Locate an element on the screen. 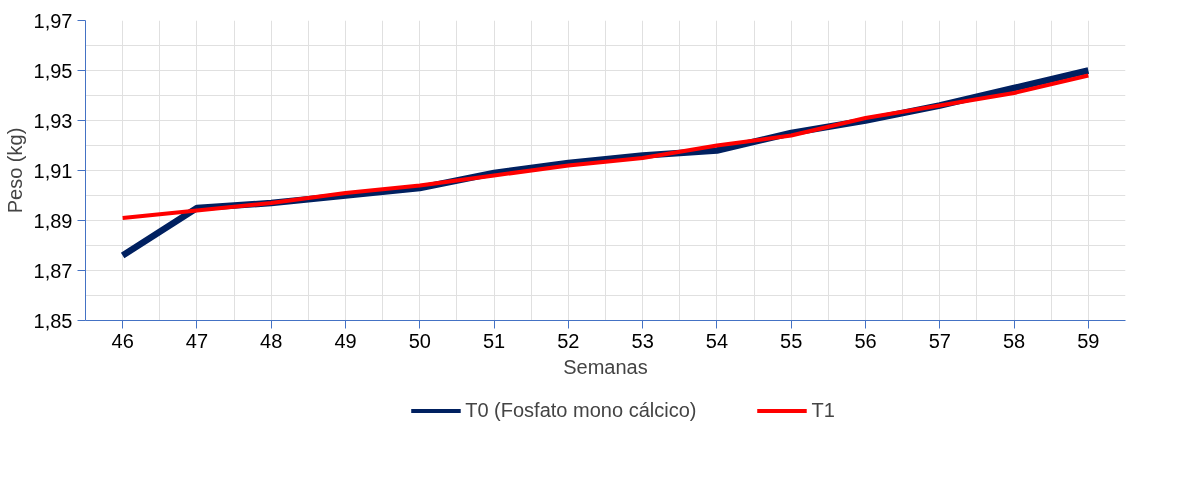 The height and width of the screenshot is (499, 1183). y-tick-label: 1,85 is located at coordinates (53, 320).